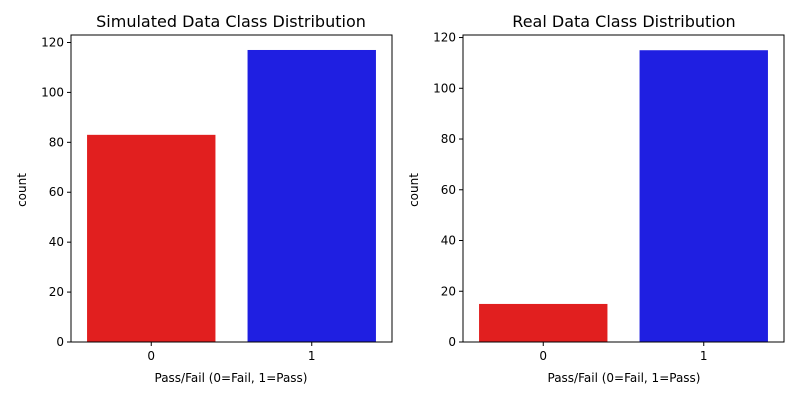 The height and width of the screenshot is (404, 800). I want to click on simulated-chart-ylabel: count, so click(22, 190).